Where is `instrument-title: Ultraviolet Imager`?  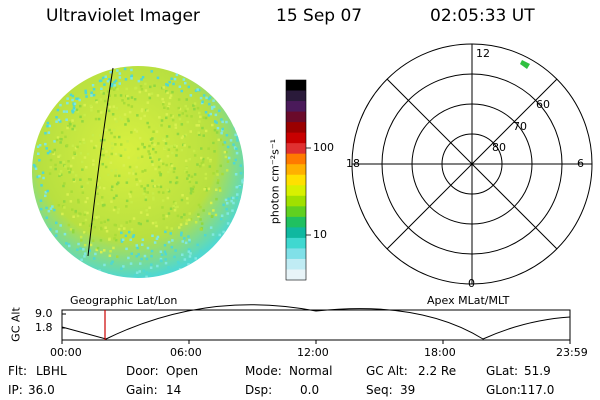
instrument-title: Ultraviolet Imager is located at coordinates (123, 16).